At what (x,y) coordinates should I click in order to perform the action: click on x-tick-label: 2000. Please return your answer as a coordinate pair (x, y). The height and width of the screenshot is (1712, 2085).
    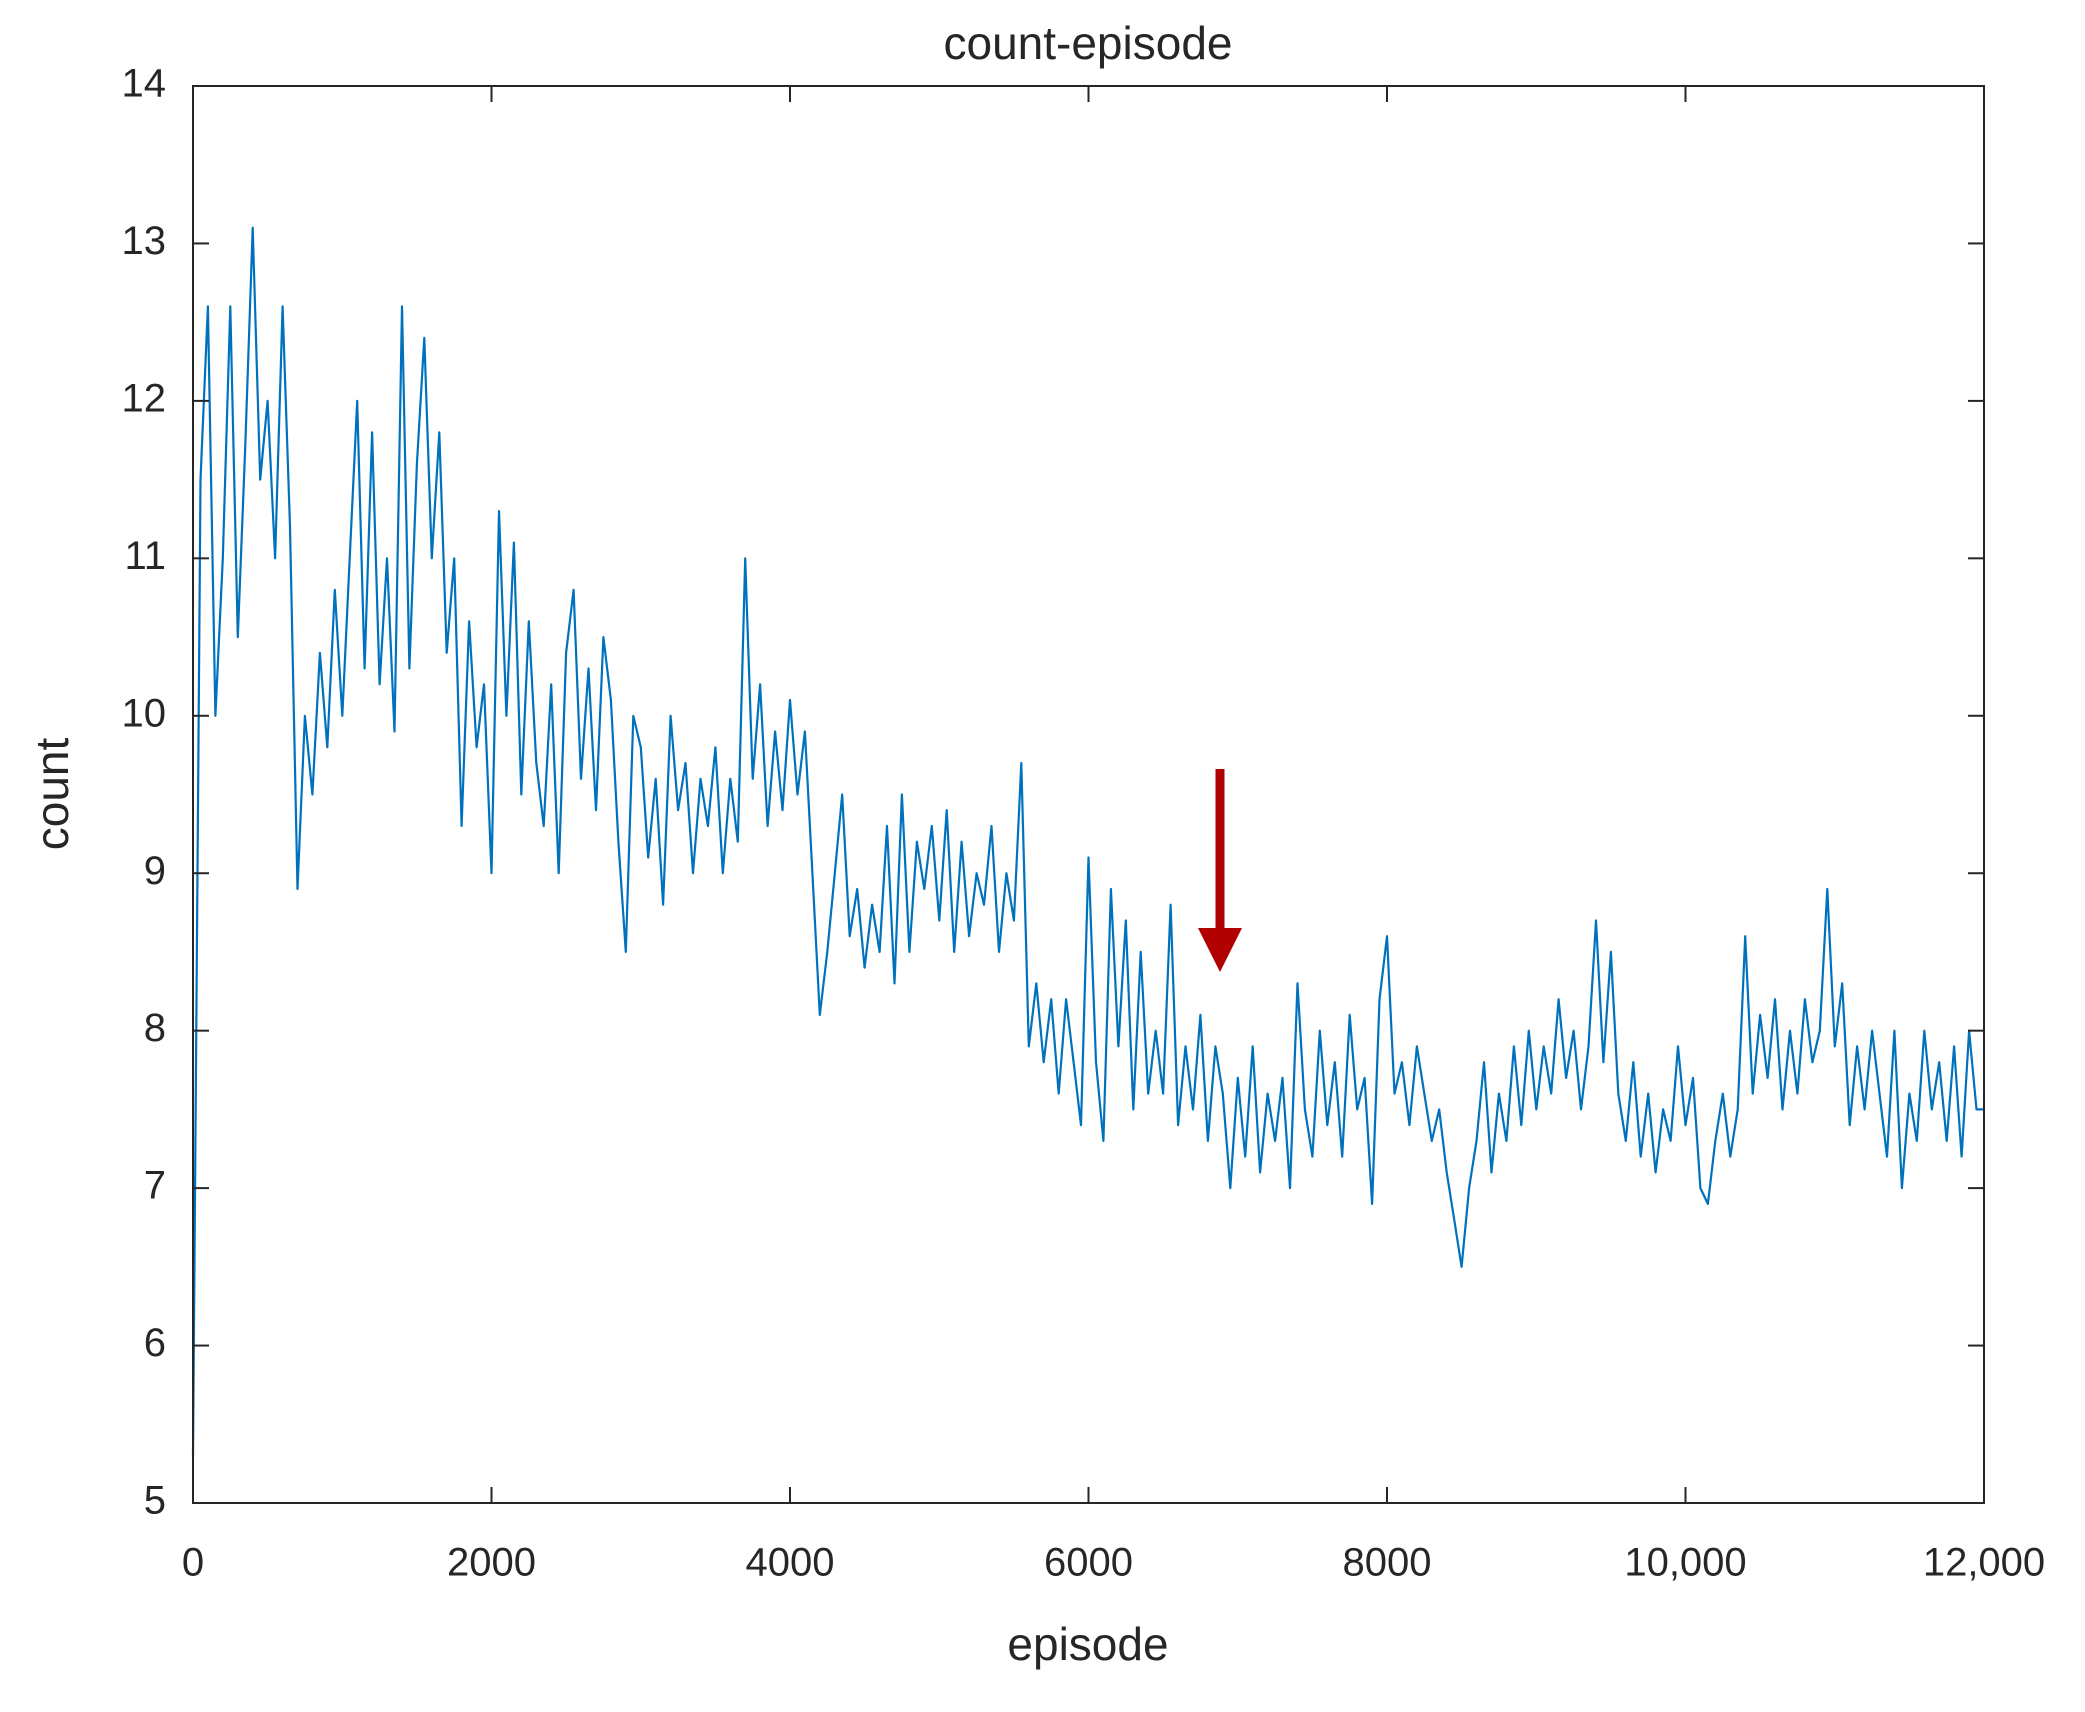
    Looking at the image, I should click on (491, 1563).